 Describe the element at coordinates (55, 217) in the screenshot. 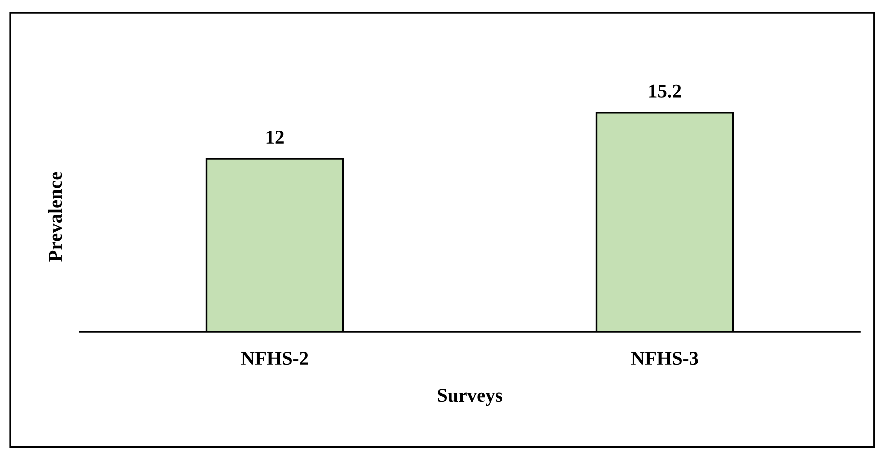

I see `y-axis-title: Prevalence` at that location.